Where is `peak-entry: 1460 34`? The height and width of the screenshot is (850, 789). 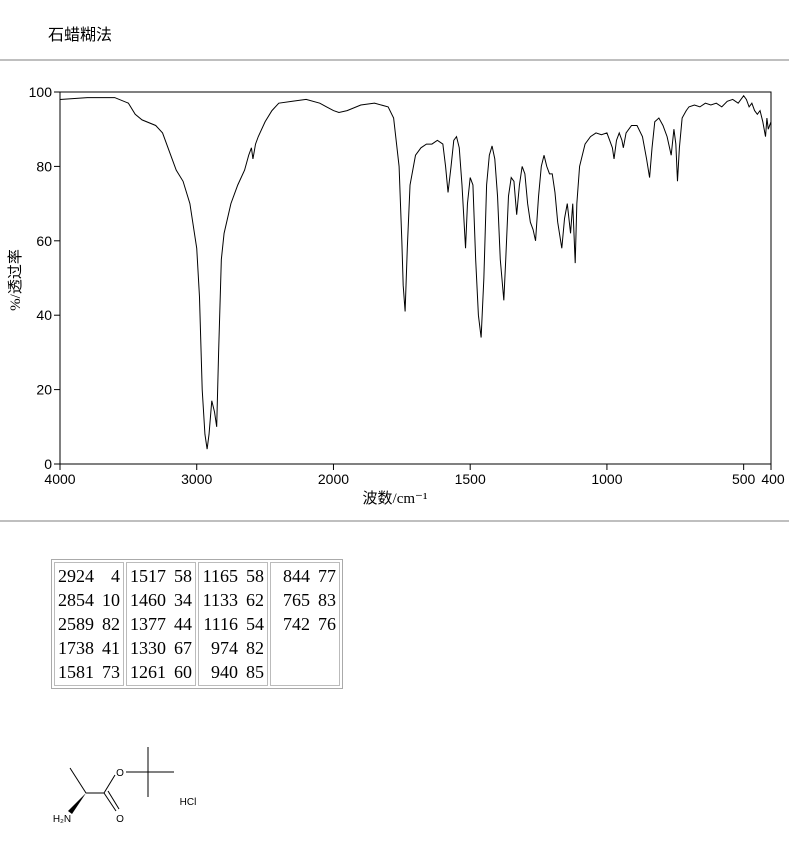 peak-entry: 1460 34 is located at coordinates (161, 600).